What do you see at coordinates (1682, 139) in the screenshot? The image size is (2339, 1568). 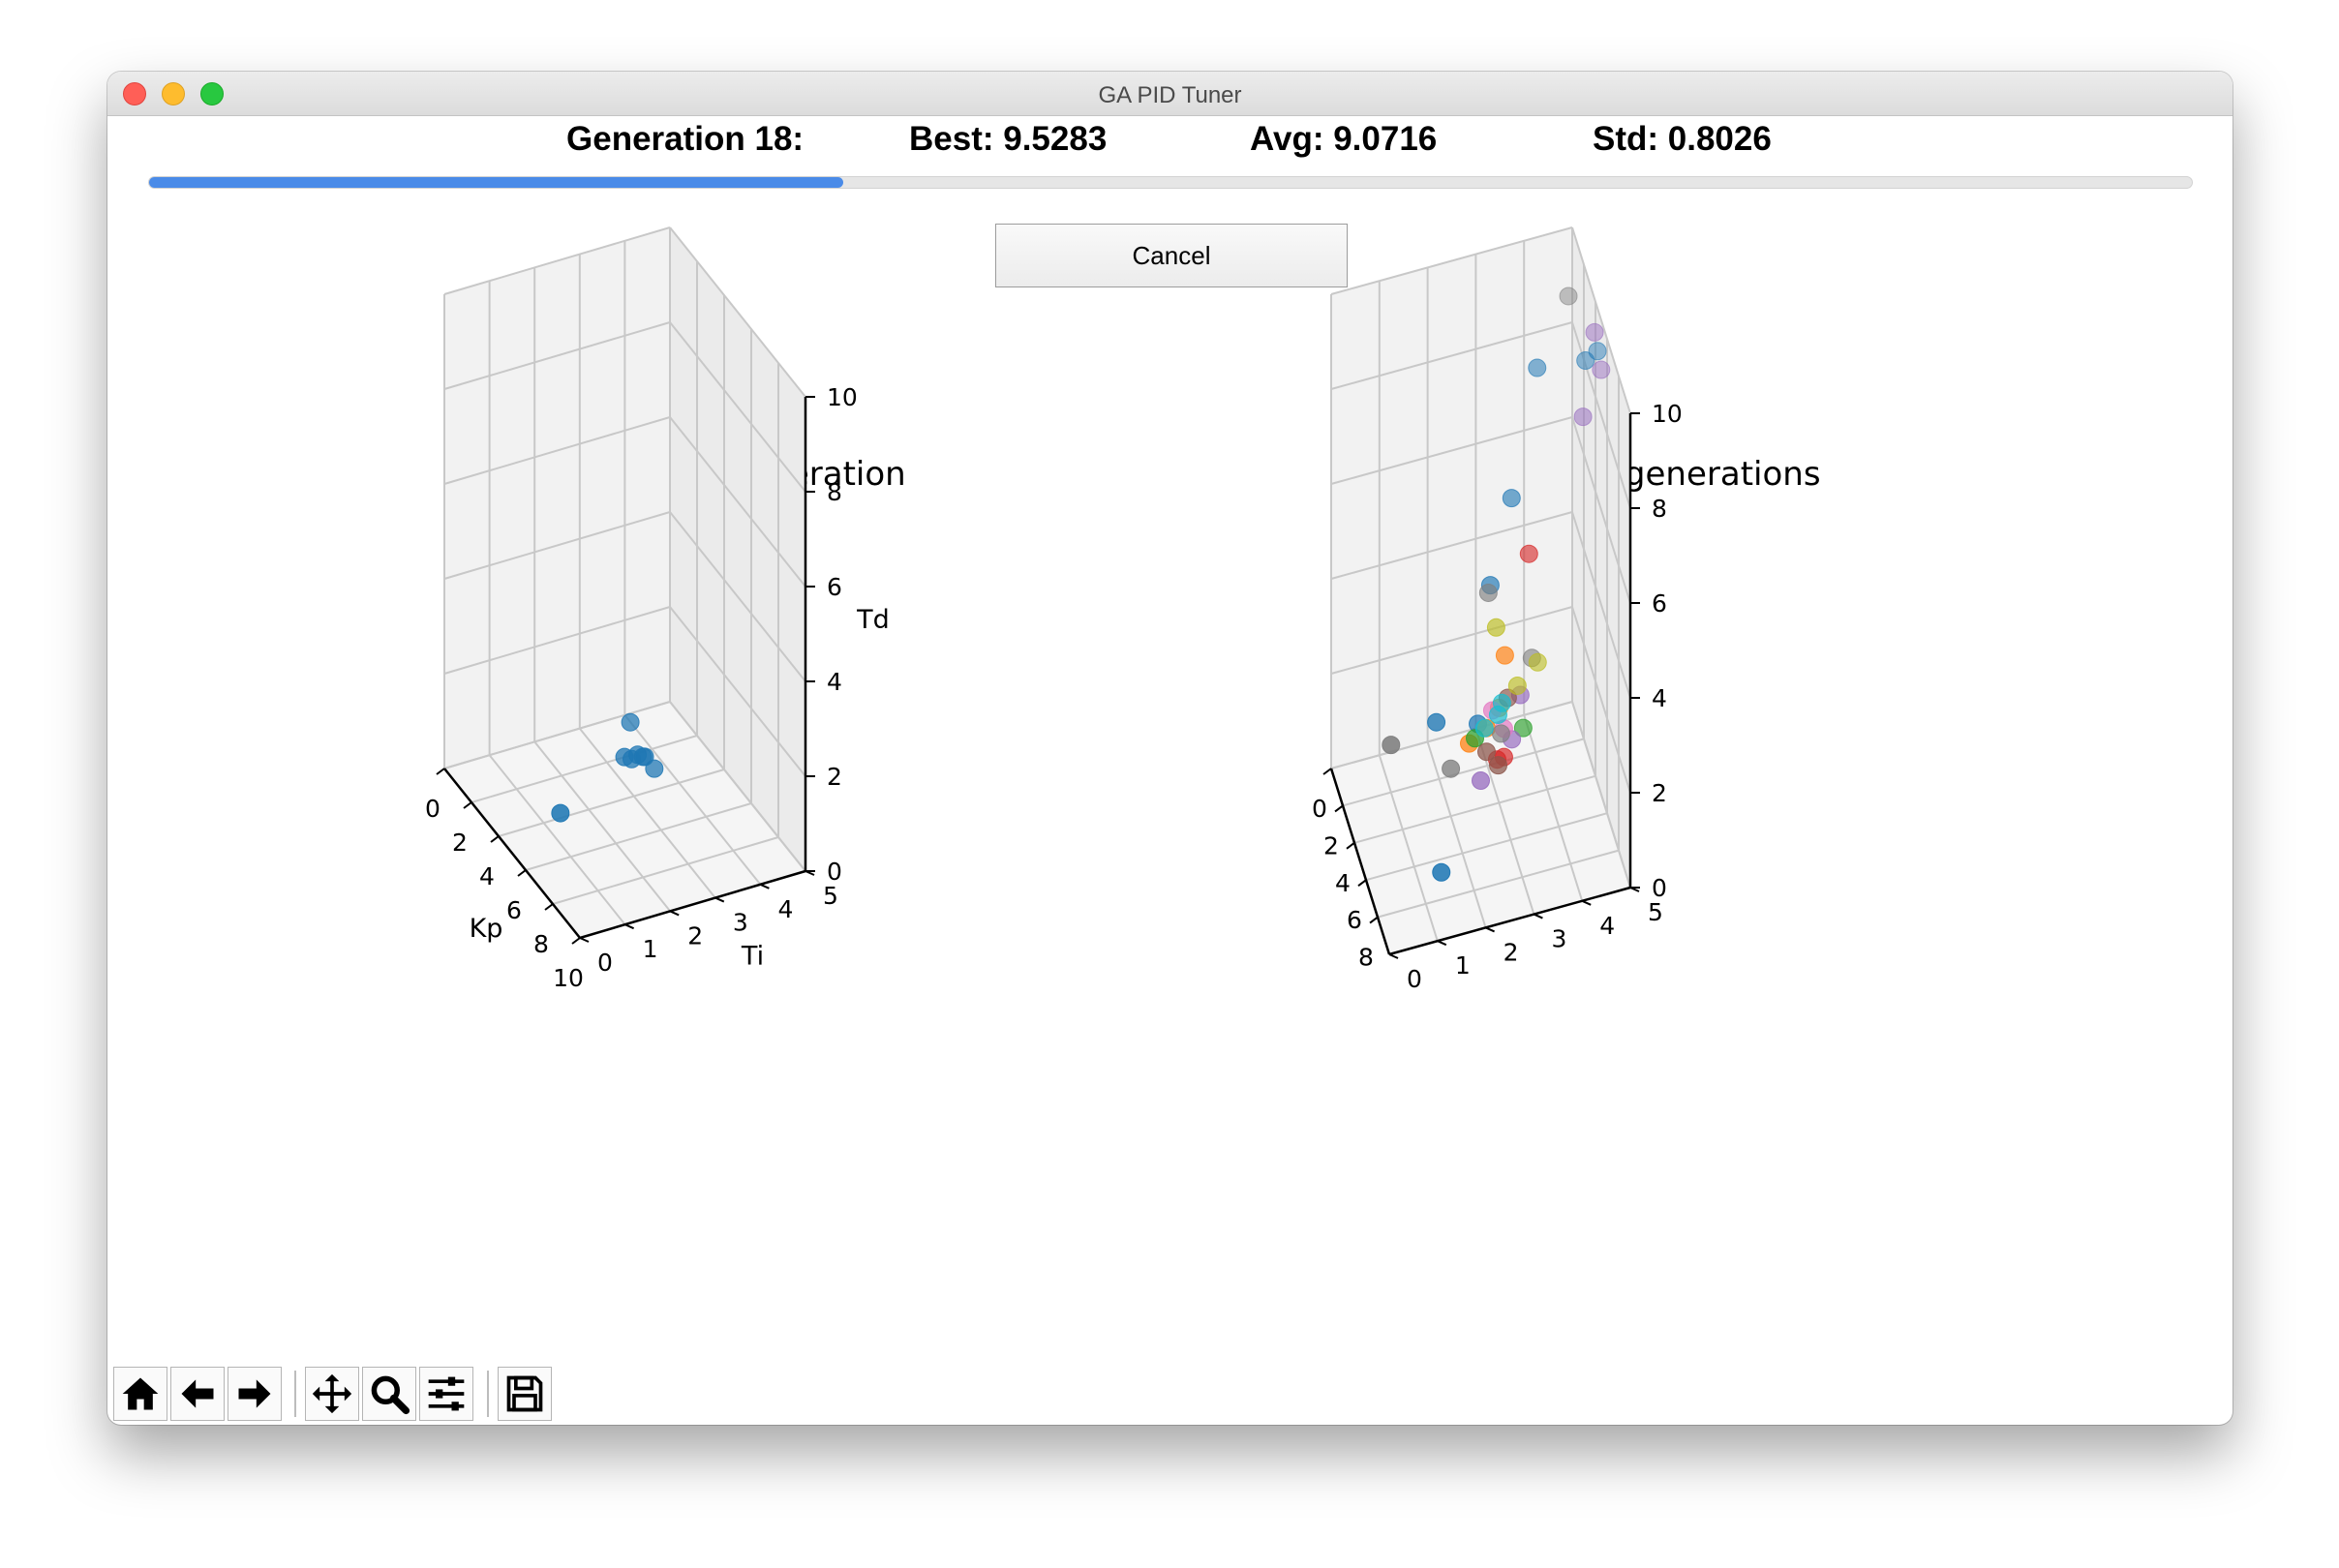 I see `std-fitness-label: Std: 0.8026` at bounding box center [1682, 139].